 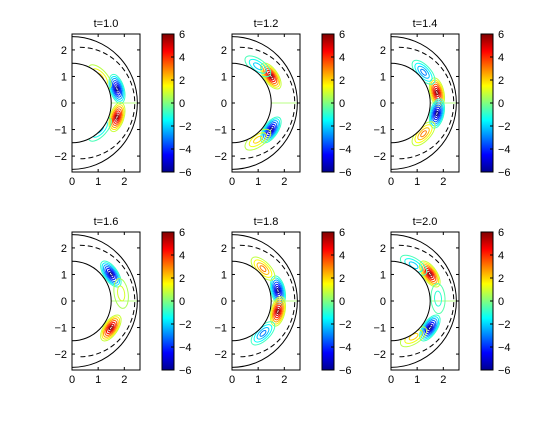 I want to click on panel-6: t=2.0 0 1 2 2 1 0 −1 −2 6 4 2 0 −2 −4 −6, so click(x=441, y=301).